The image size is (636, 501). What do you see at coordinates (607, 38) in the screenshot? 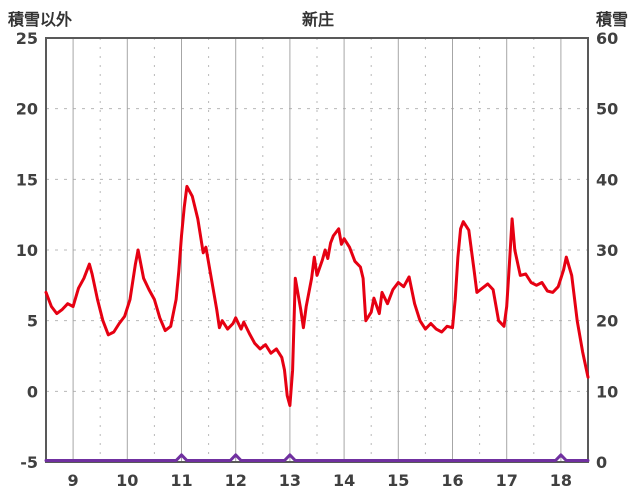
I see `right-y-tick-label: 60` at bounding box center [607, 38].